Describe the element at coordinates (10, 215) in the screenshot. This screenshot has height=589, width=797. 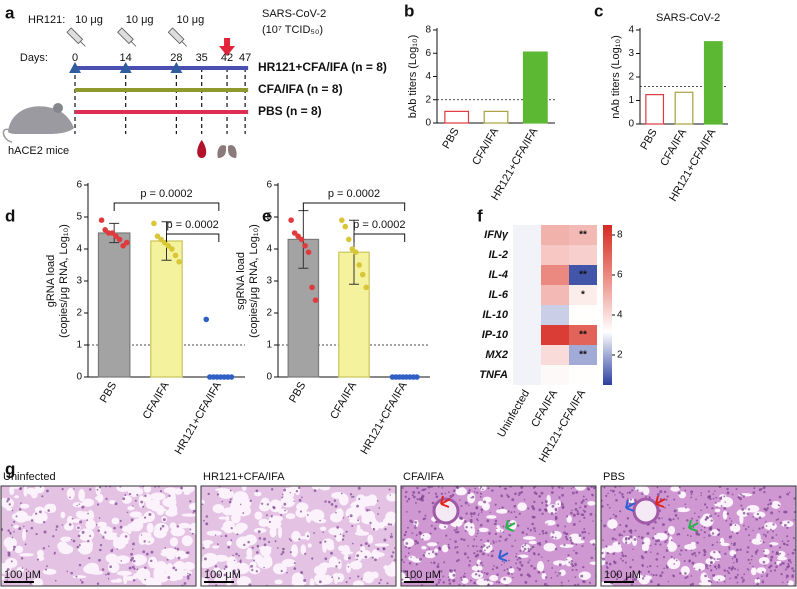
I see `panel-label: d` at that location.